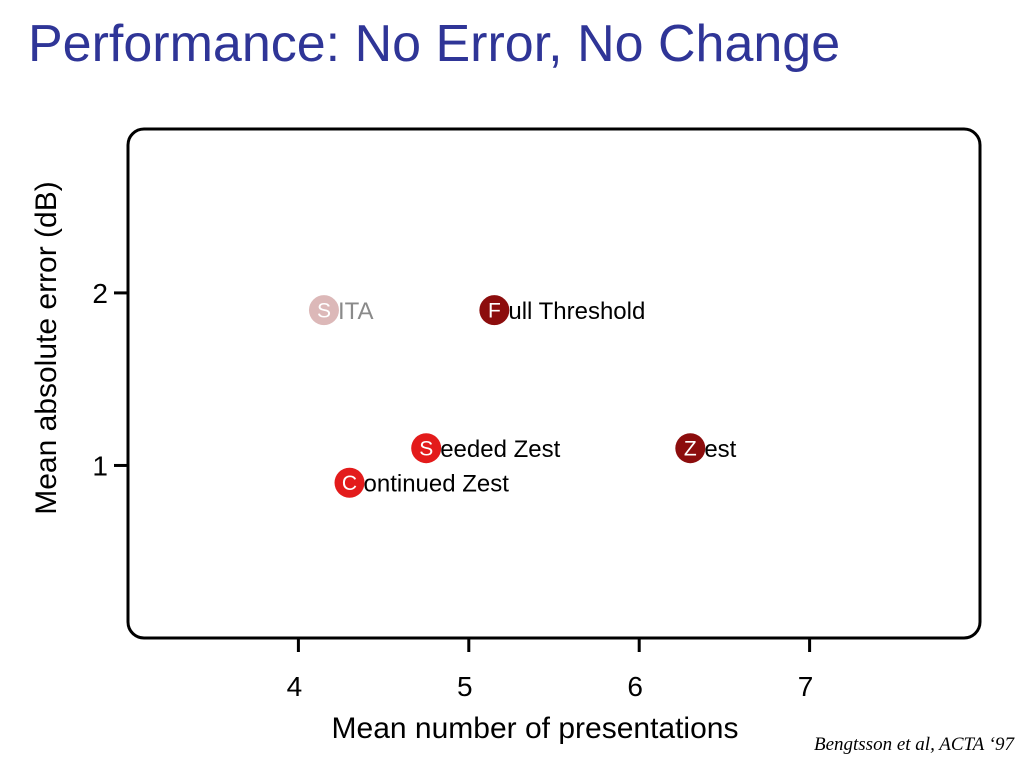 This screenshot has width=1024, height=768. What do you see at coordinates (437, 484) in the screenshot?
I see `point-label: ontinued Zest` at bounding box center [437, 484].